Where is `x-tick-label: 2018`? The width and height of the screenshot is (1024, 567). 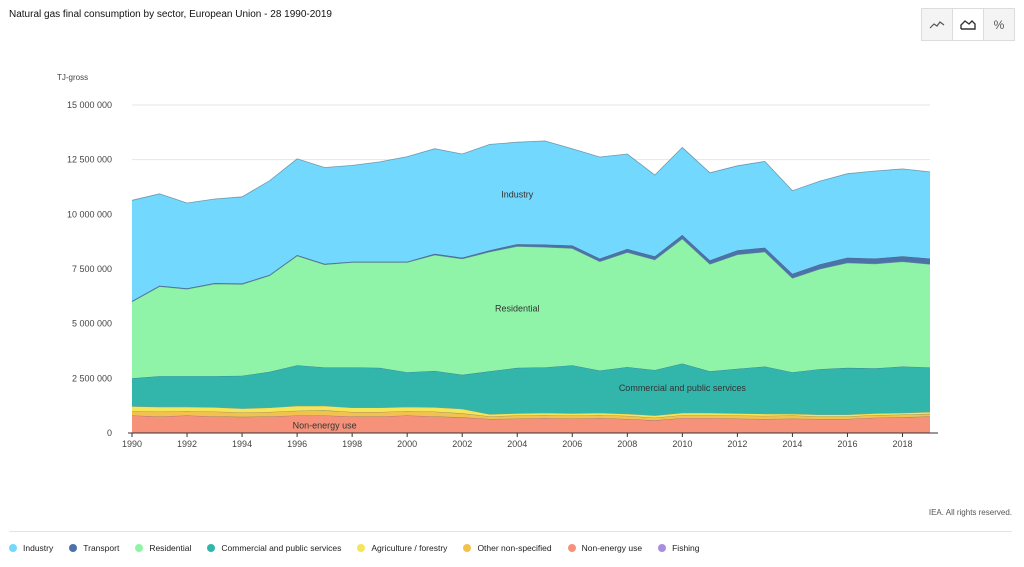
x-tick-label: 2018 is located at coordinates (902, 444).